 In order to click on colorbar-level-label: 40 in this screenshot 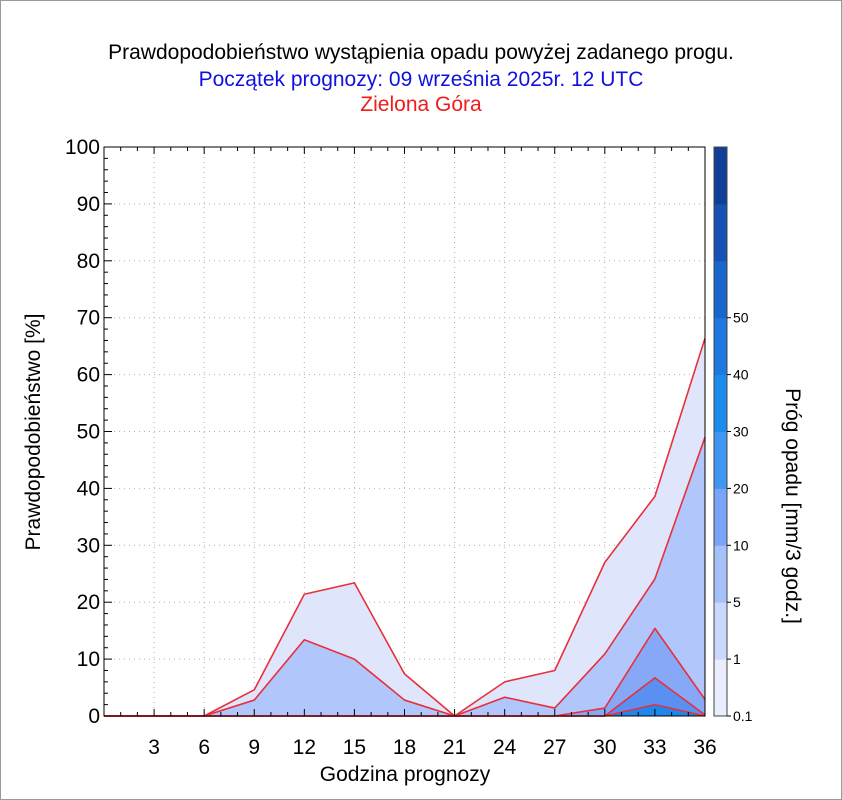, I will do `click(741, 375)`.